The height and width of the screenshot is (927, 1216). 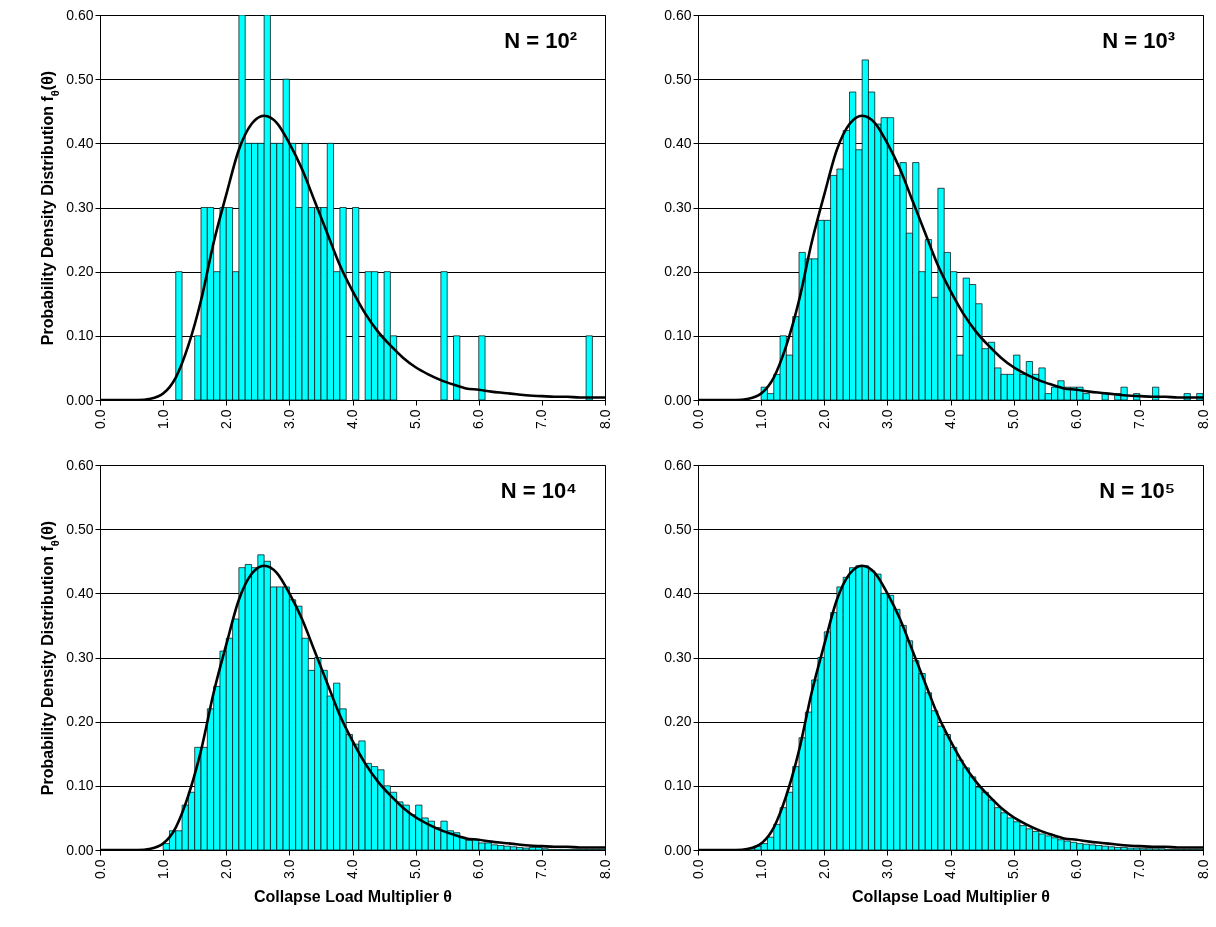 I want to click on annotation: N = 10⁵, so click(x=1137, y=490).